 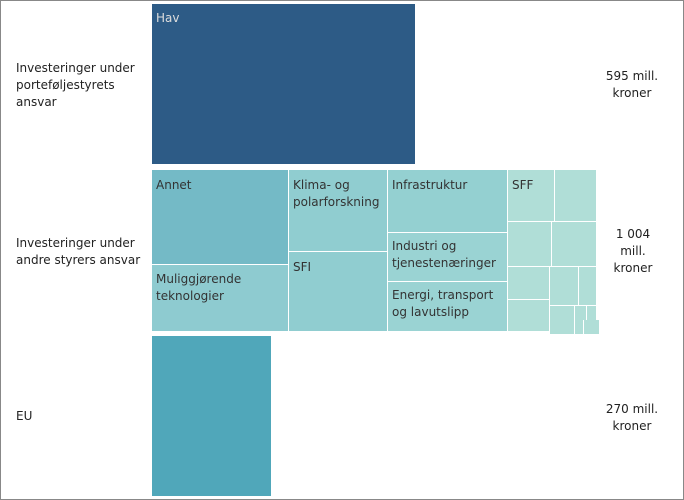 What do you see at coordinates (338, 210) in the screenshot?
I see `cell-klima: Klima- og polarforskning` at bounding box center [338, 210].